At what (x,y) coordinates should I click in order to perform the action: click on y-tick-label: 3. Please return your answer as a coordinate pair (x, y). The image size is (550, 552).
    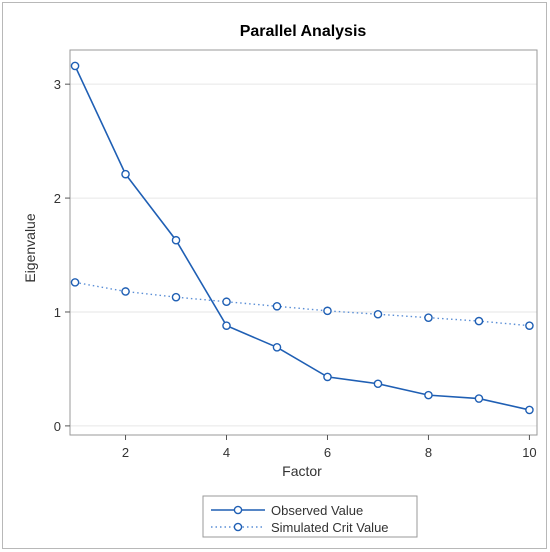
    Looking at the image, I should click on (57, 84).